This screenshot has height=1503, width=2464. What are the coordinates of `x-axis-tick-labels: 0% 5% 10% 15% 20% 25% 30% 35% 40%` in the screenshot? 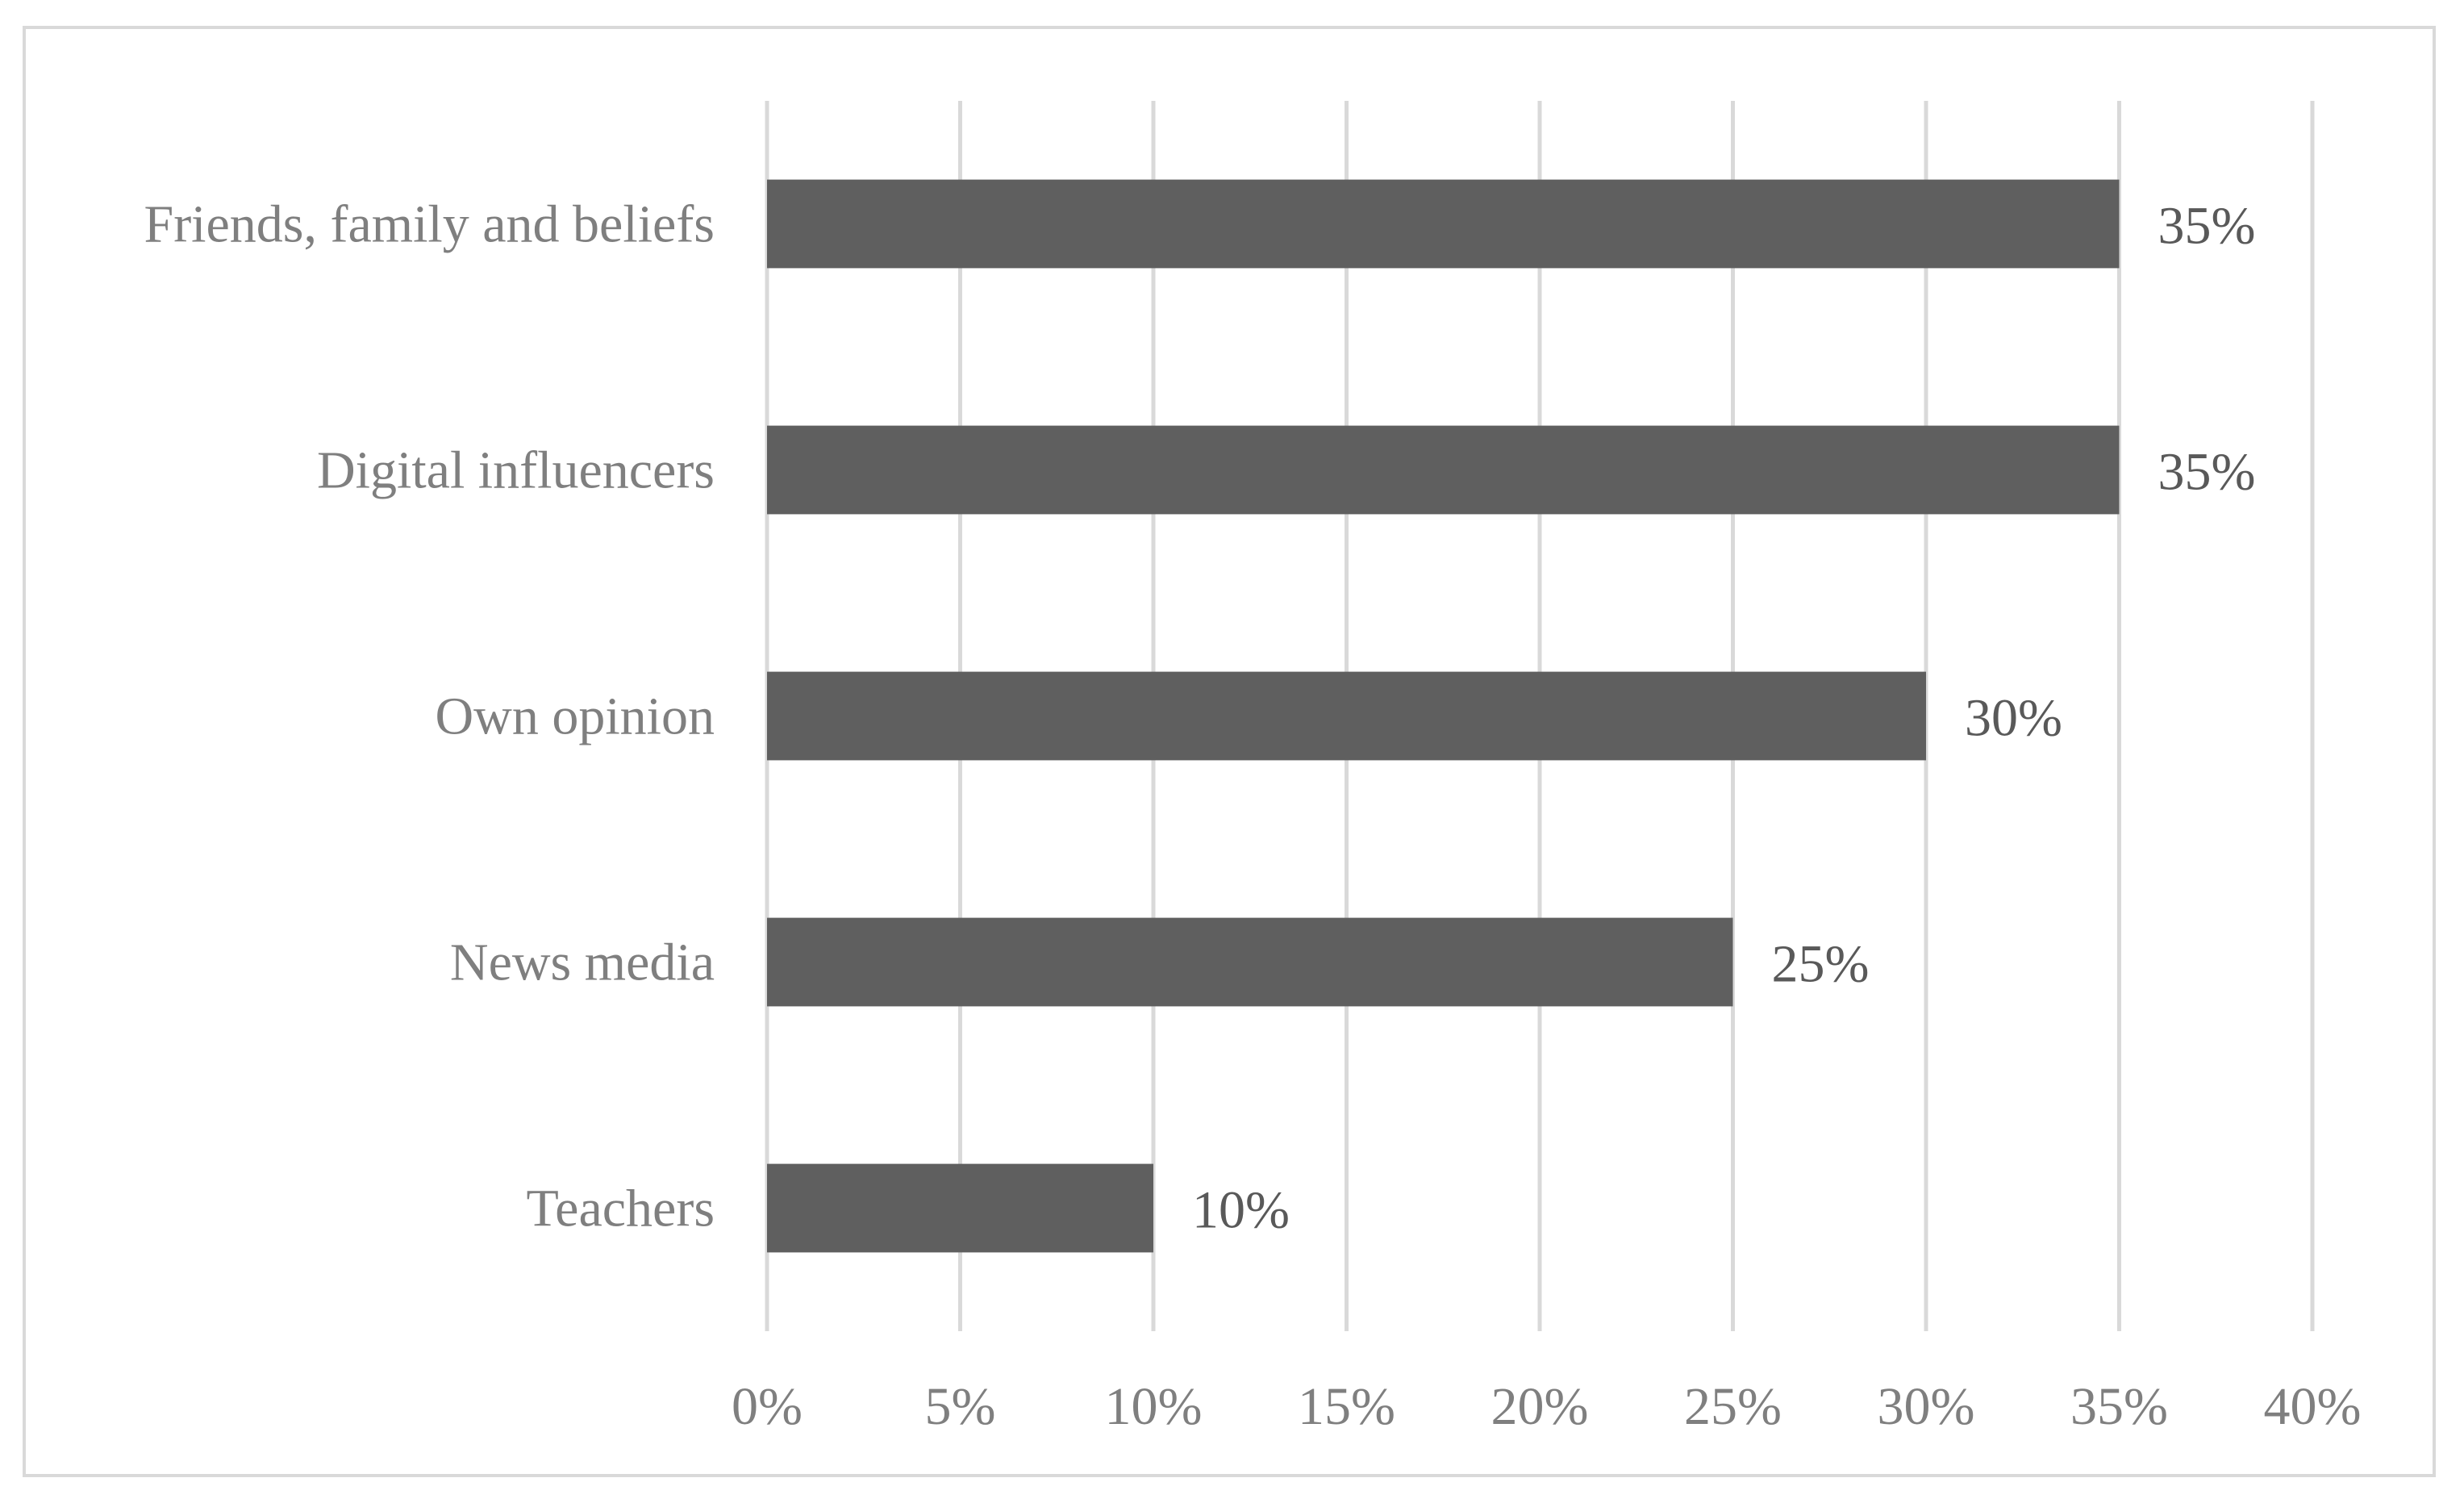 It's located at (1546, 1406).